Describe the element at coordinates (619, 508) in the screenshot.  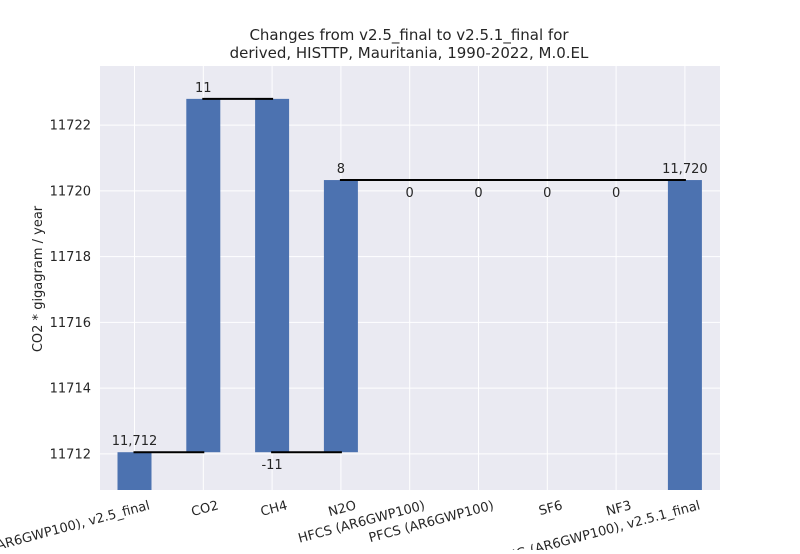
I see `x-tick-label: NF3` at that location.